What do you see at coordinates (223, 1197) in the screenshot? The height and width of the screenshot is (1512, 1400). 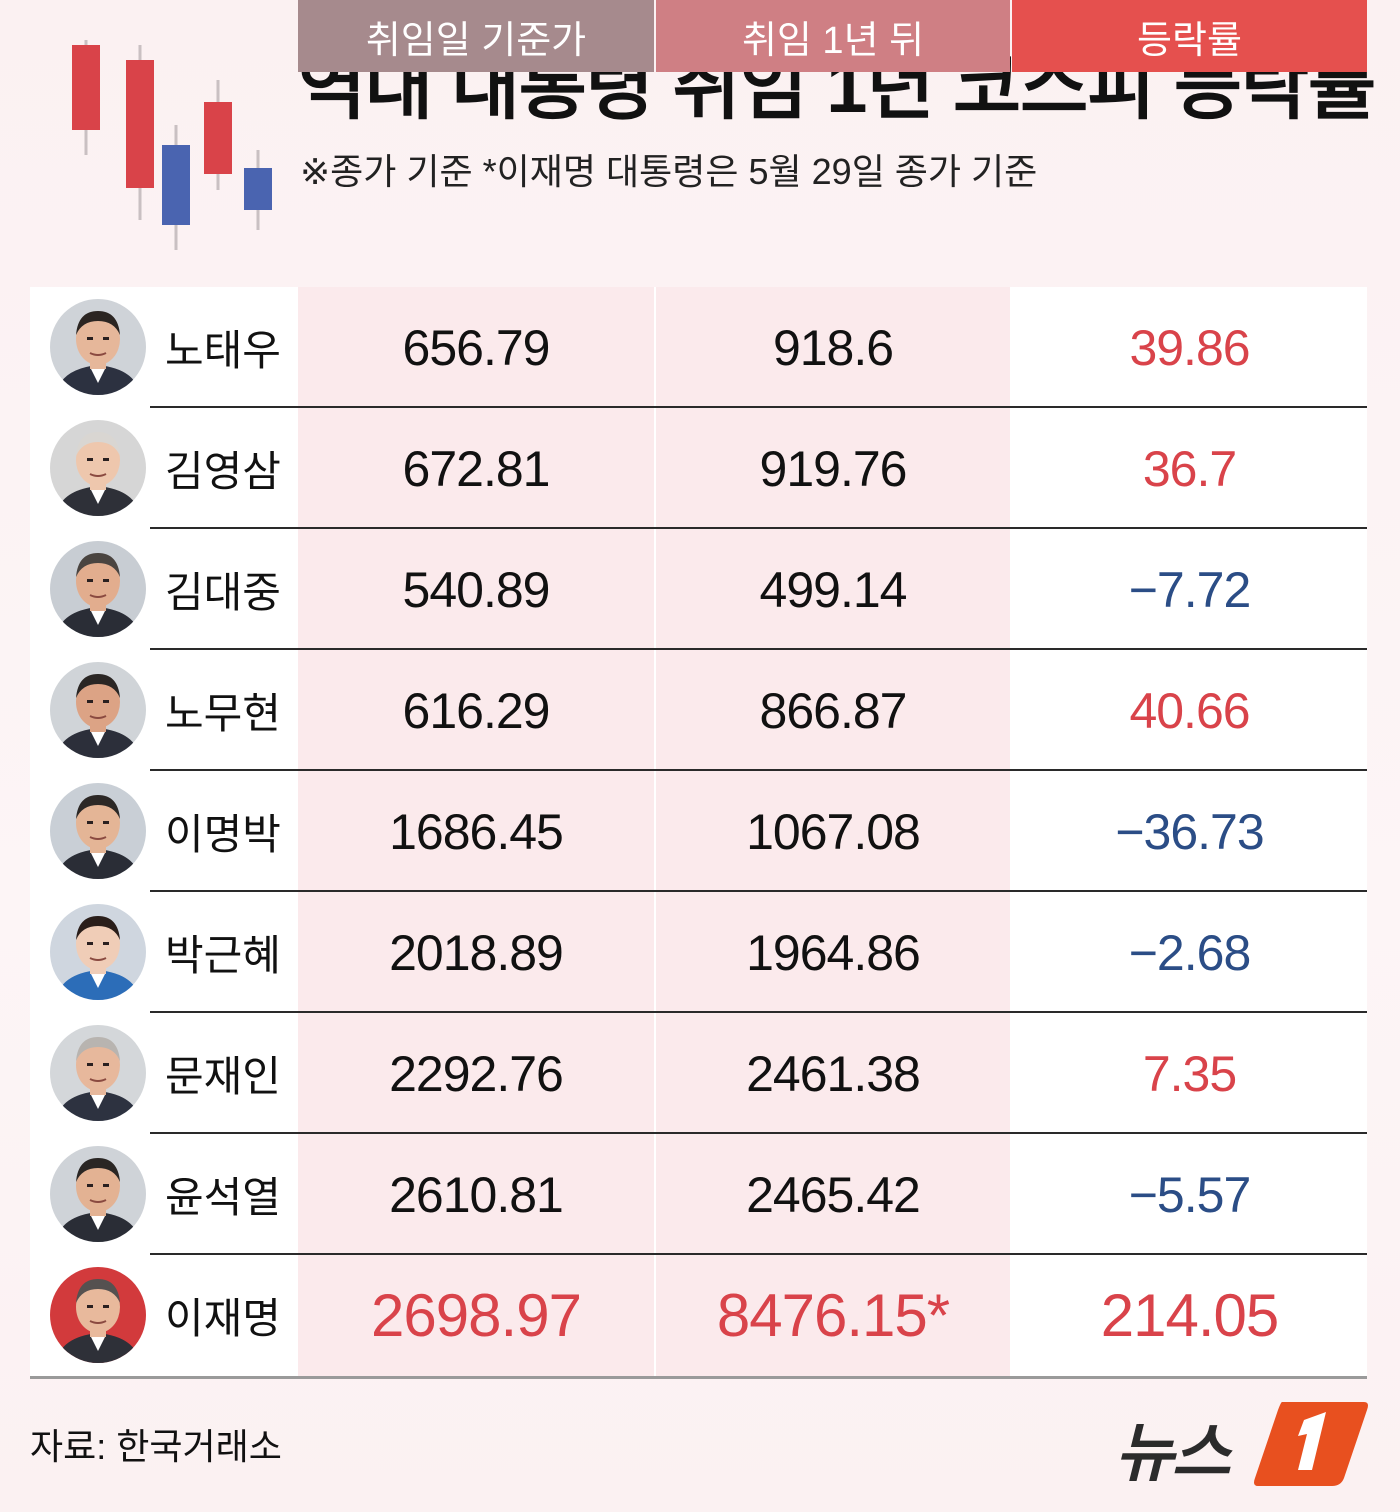 I see `president-name: 윤석열` at bounding box center [223, 1197].